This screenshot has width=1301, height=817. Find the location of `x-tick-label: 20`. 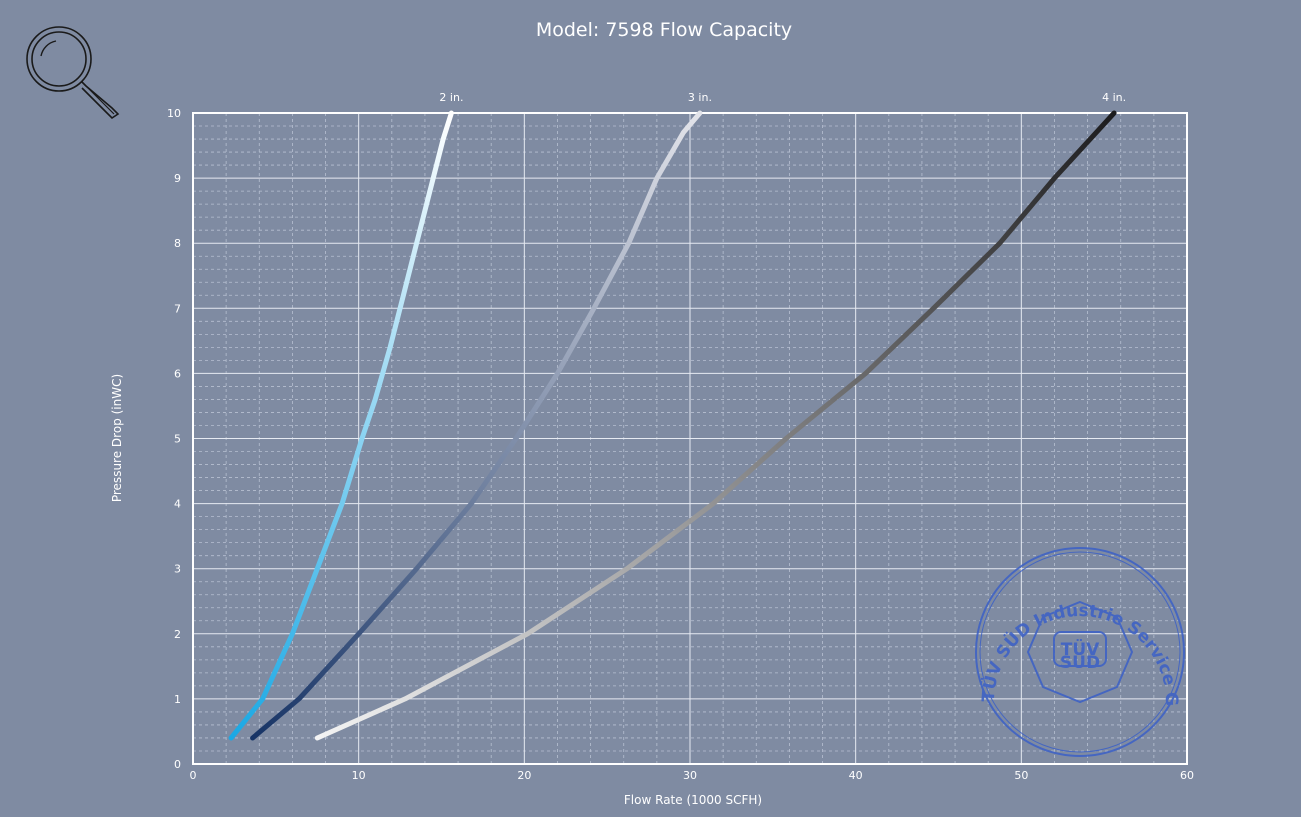

x-tick-label: 20 is located at coordinates (524, 775).